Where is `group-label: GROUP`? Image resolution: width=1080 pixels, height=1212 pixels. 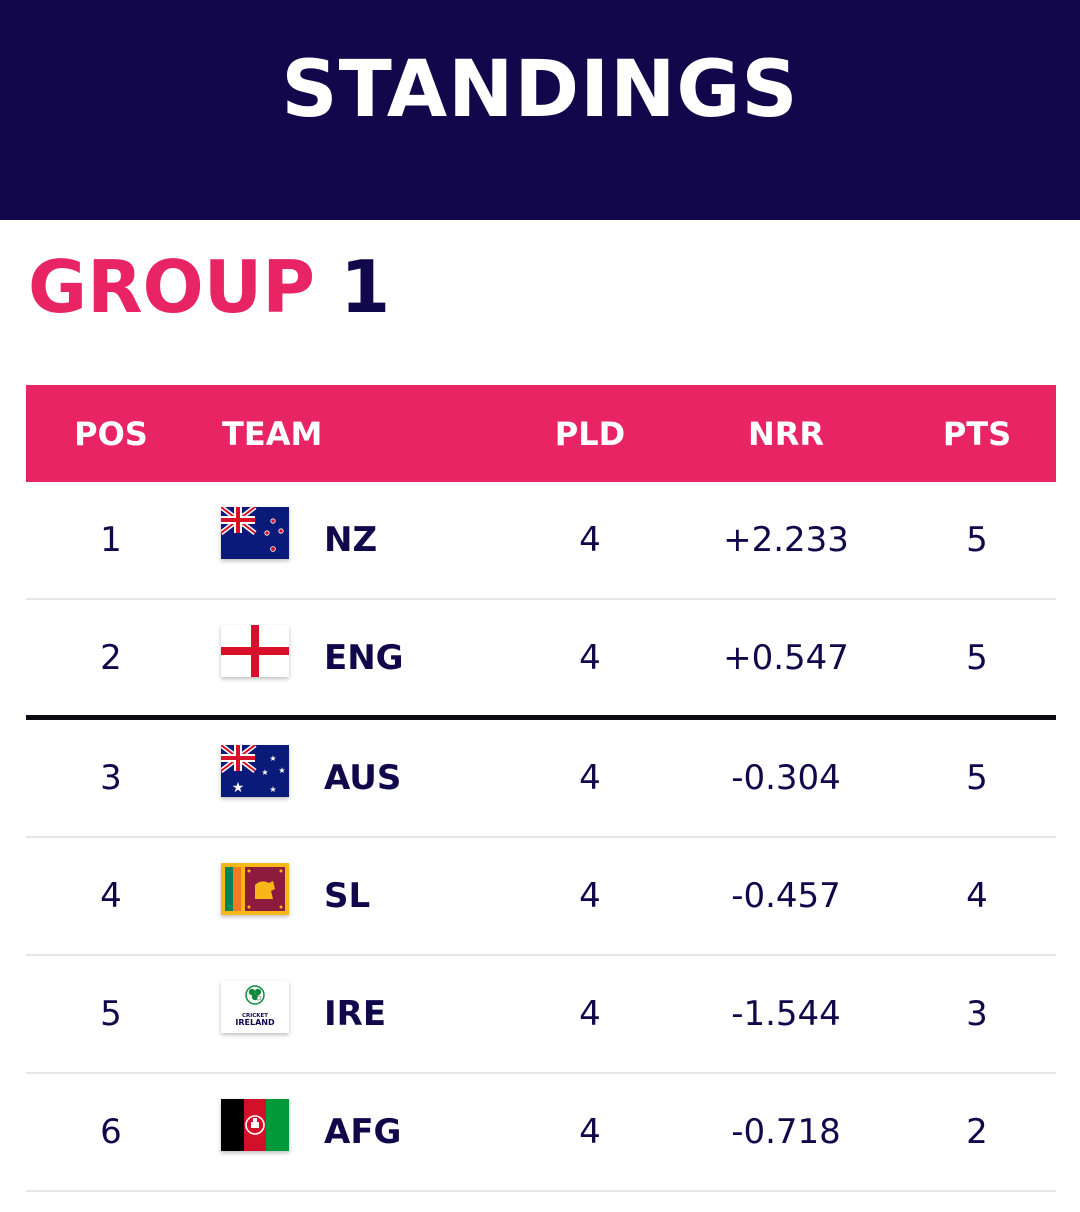
group-label: GROUP is located at coordinates (171, 287).